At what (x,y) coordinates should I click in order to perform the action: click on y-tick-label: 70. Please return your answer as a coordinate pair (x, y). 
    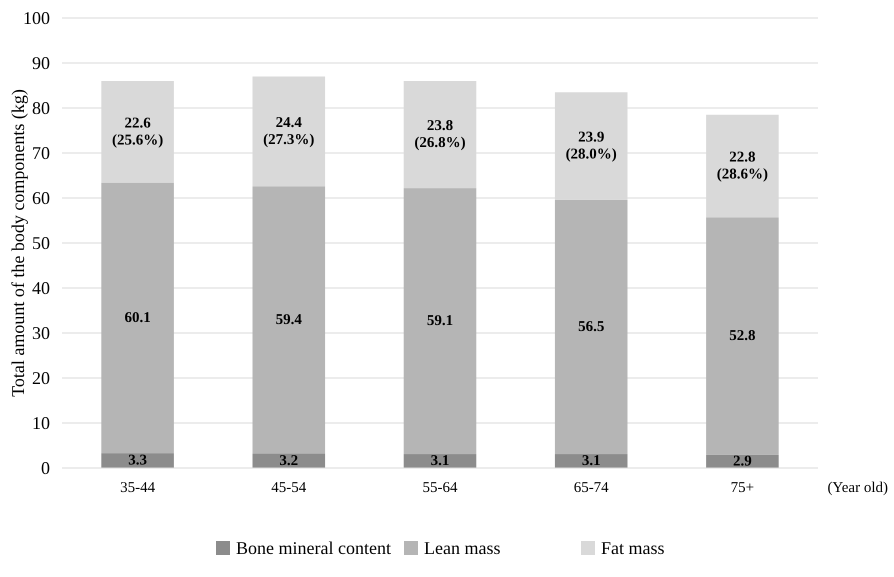
    Looking at the image, I should click on (41, 153).